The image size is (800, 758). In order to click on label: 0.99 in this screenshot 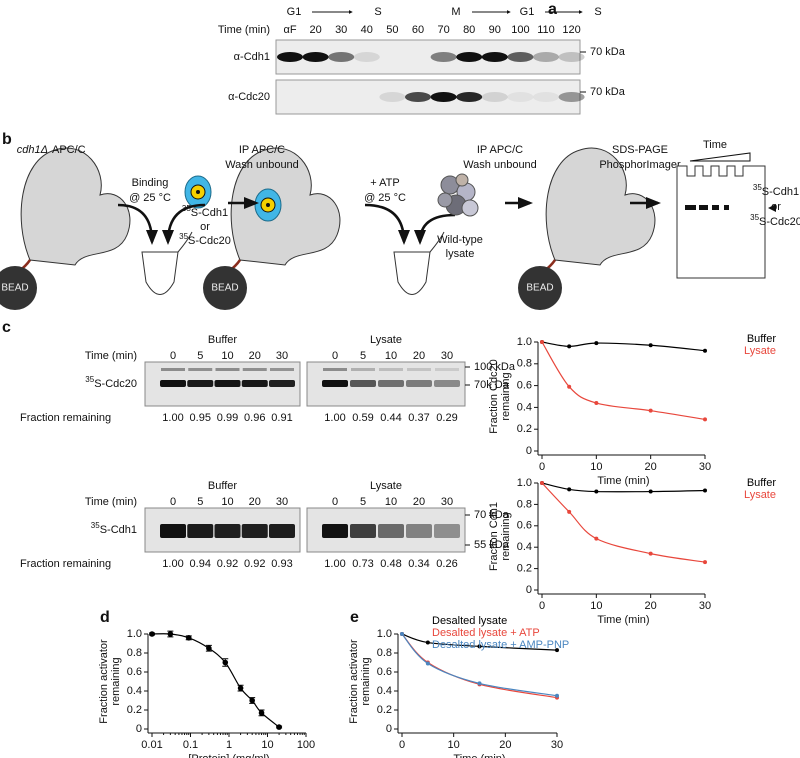, I will do `click(227, 418)`.